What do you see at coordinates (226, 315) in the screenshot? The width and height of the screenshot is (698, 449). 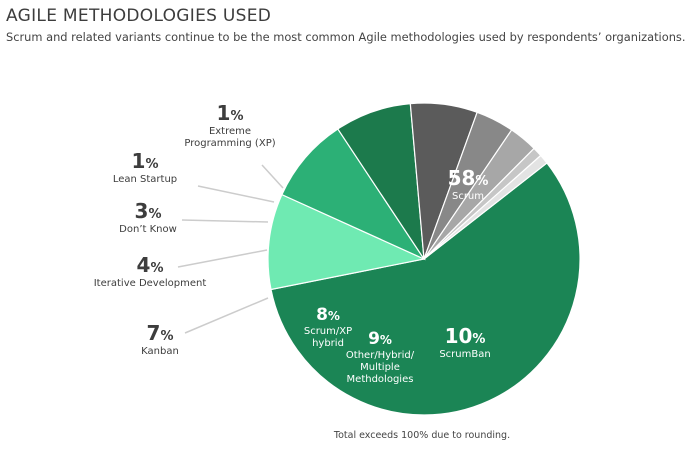 I see `leader-line-kanban` at bounding box center [226, 315].